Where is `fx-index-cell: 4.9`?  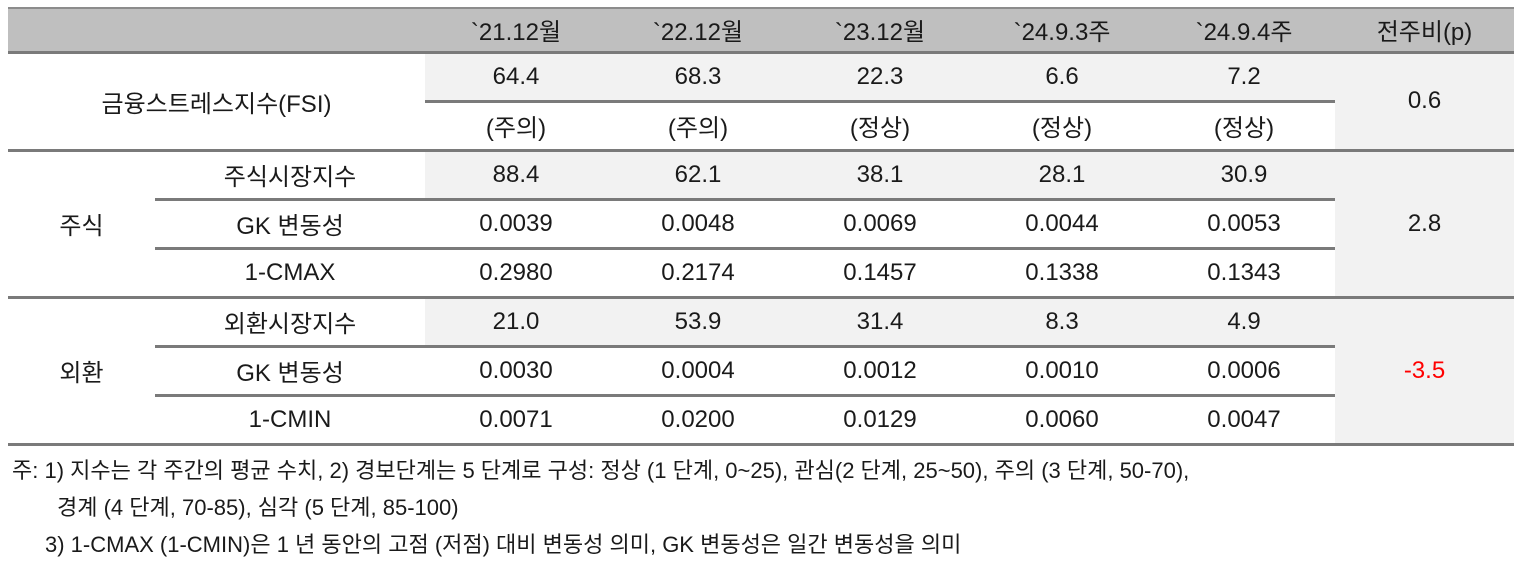
fx-index-cell: 4.9 is located at coordinates (1244, 320).